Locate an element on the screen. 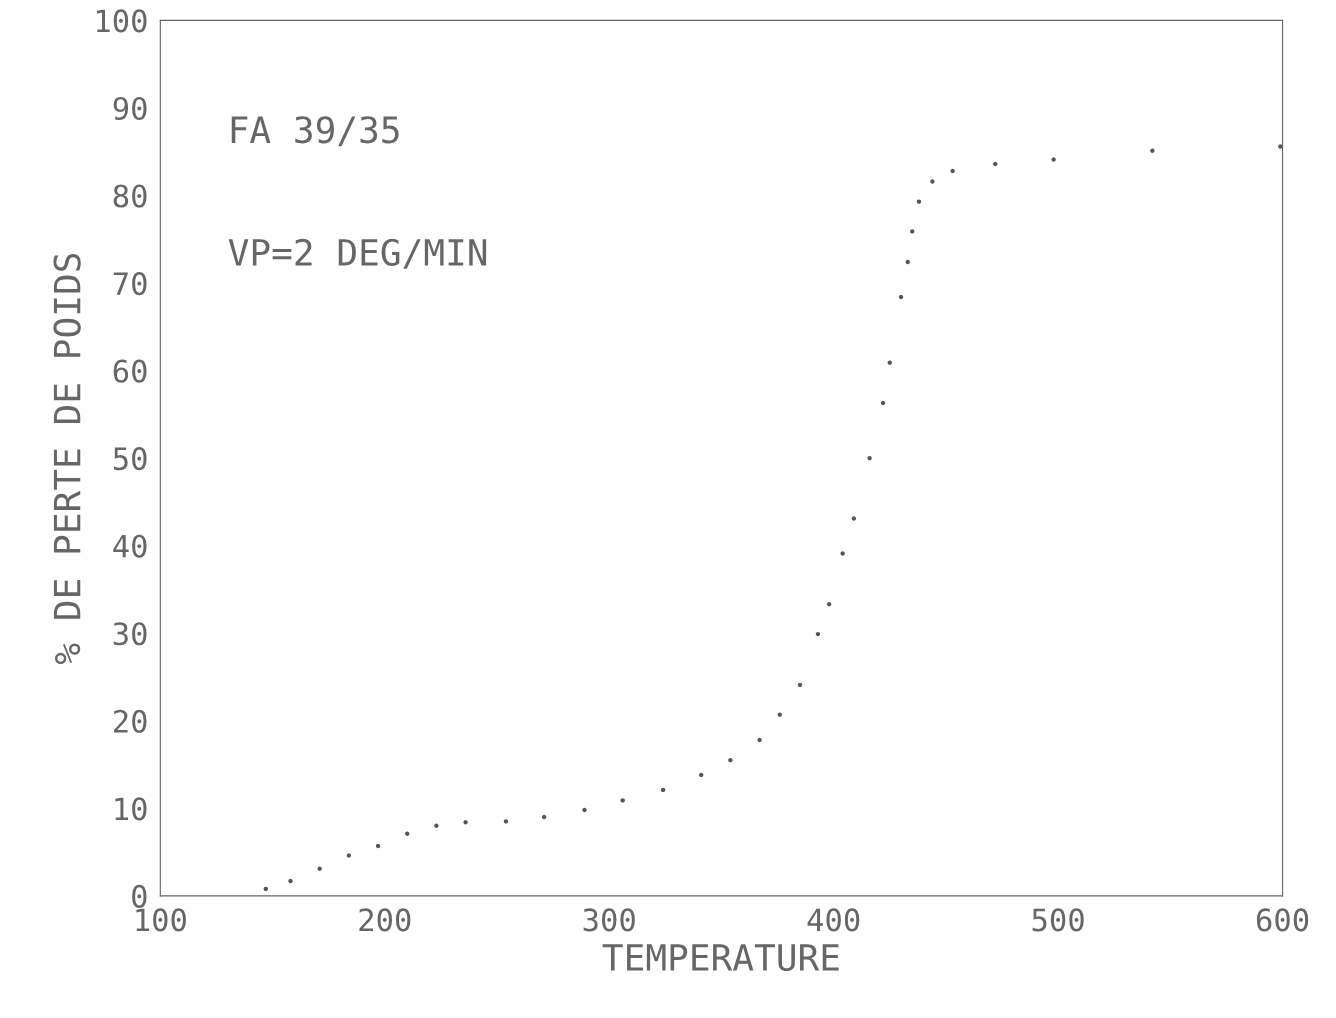  y-axis-title: % DE PERTE DE POIDS is located at coordinates (67, 459).